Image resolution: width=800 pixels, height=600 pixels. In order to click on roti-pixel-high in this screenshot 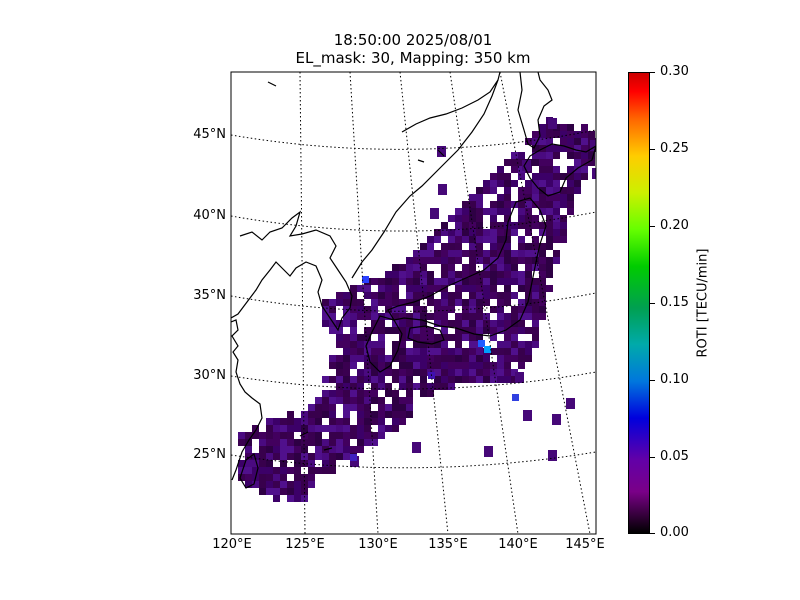, I will do `click(515, 397)`.